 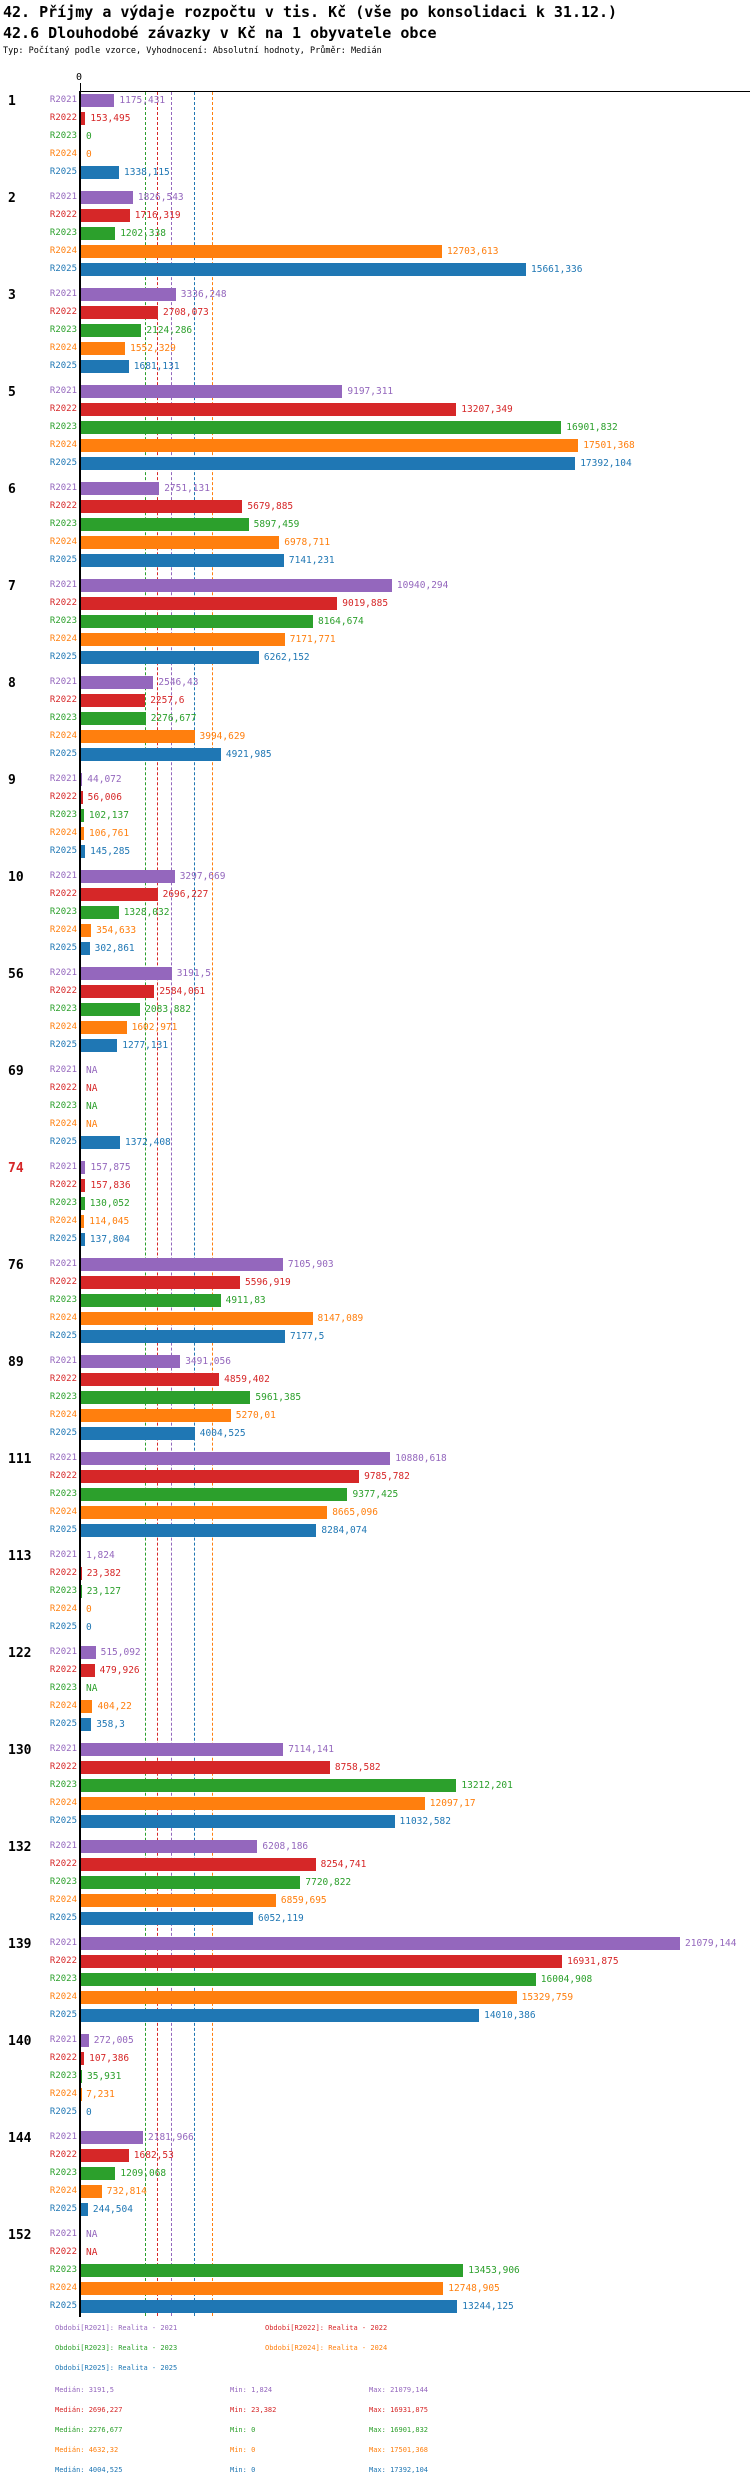 I want to click on value-label: 157,875, so click(x=110, y=1167).